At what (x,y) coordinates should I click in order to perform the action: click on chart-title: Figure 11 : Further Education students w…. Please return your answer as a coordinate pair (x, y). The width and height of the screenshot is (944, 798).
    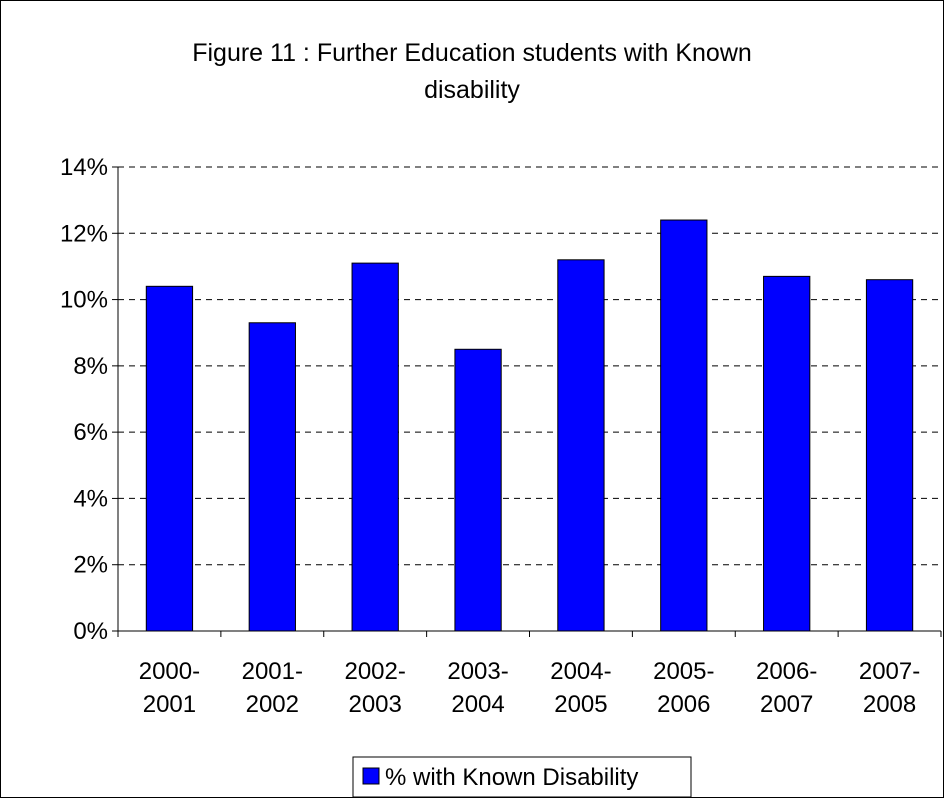
    Looking at the image, I should click on (472, 71).